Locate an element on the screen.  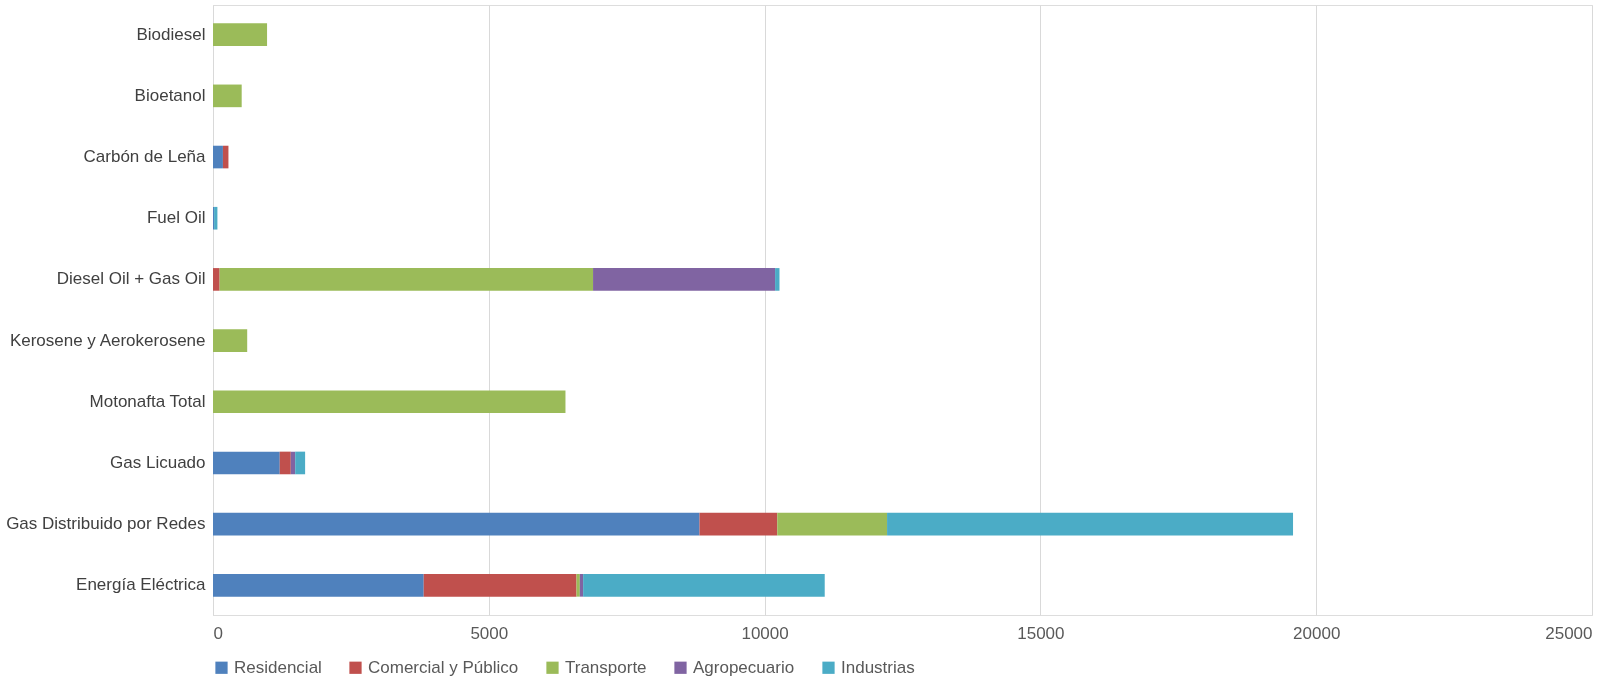
x-tick-label: 20000 is located at coordinates (1317, 633).